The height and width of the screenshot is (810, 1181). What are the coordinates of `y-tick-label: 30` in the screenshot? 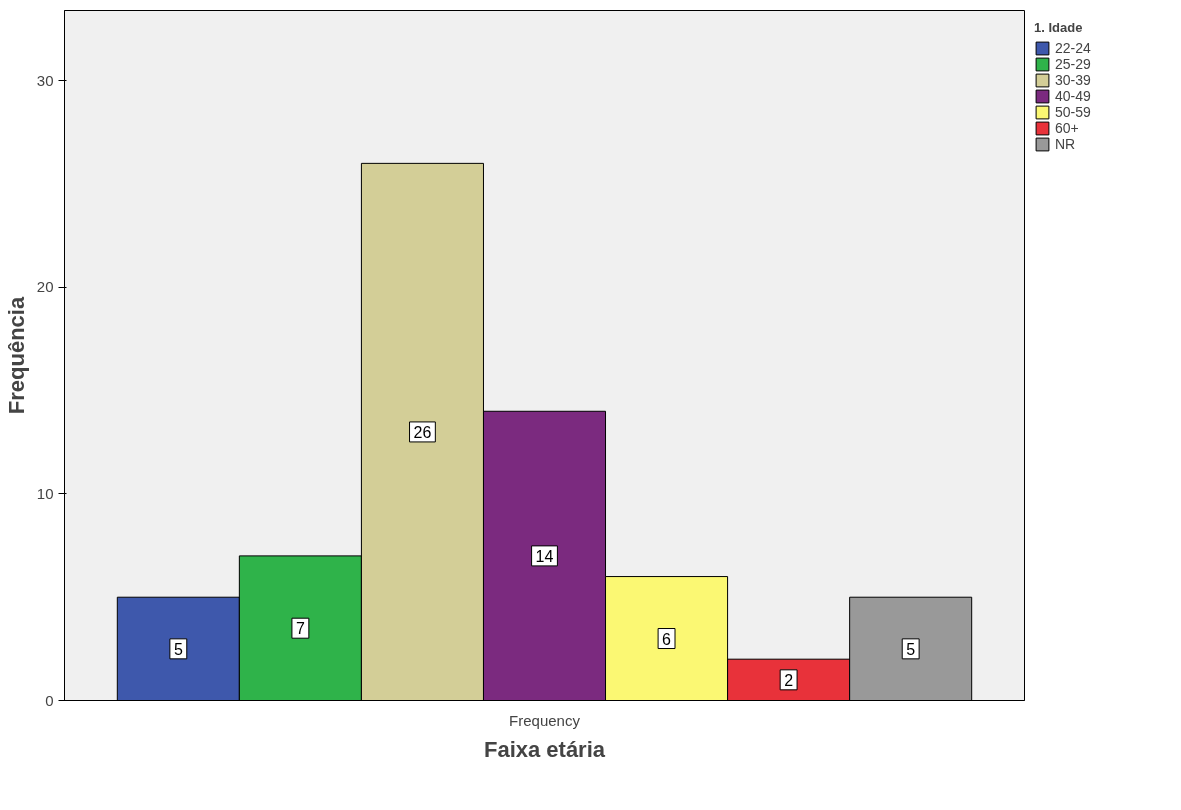 It's located at (45, 80).